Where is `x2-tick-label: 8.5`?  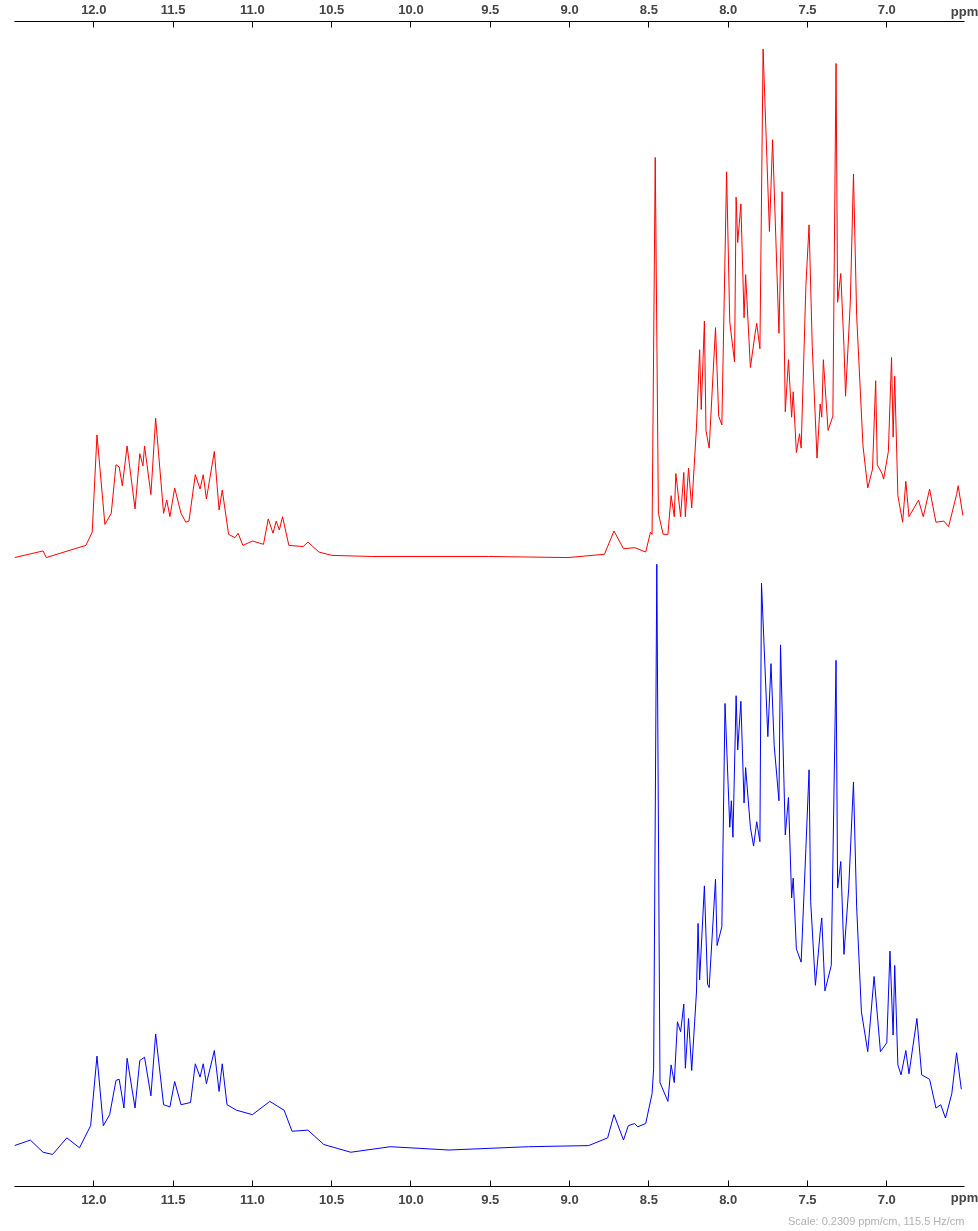
x2-tick-label: 8.5 is located at coordinates (648, 1199).